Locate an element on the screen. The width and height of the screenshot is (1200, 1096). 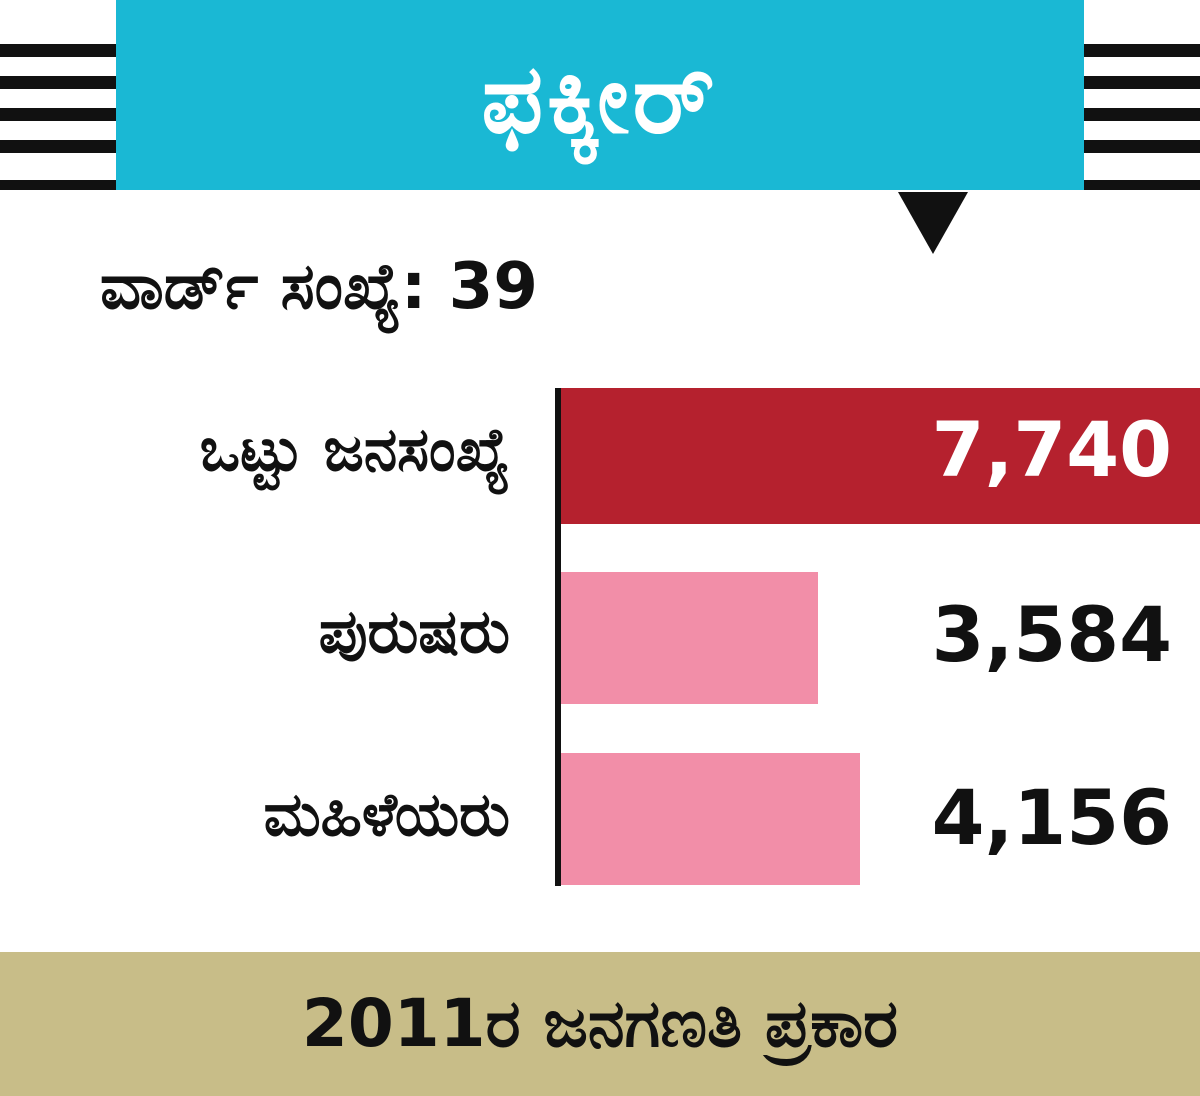
title-banner: ಫಕ್ಕೀರ್ is located at coordinates (600, 95).